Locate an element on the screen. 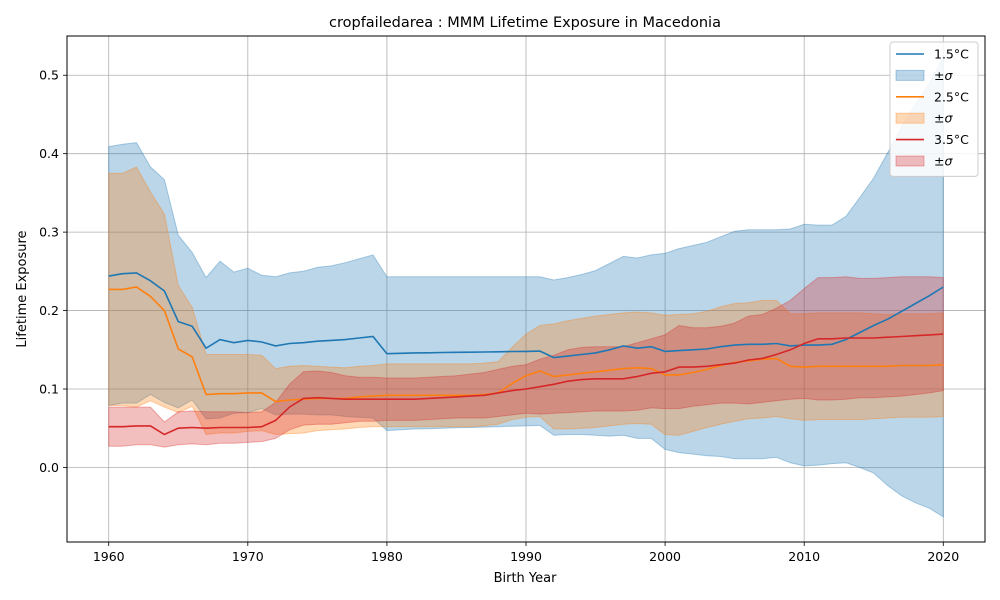 This screenshot has height=600, width=1000. y-tick-label: 0.4 is located at coordinates (49, 153).